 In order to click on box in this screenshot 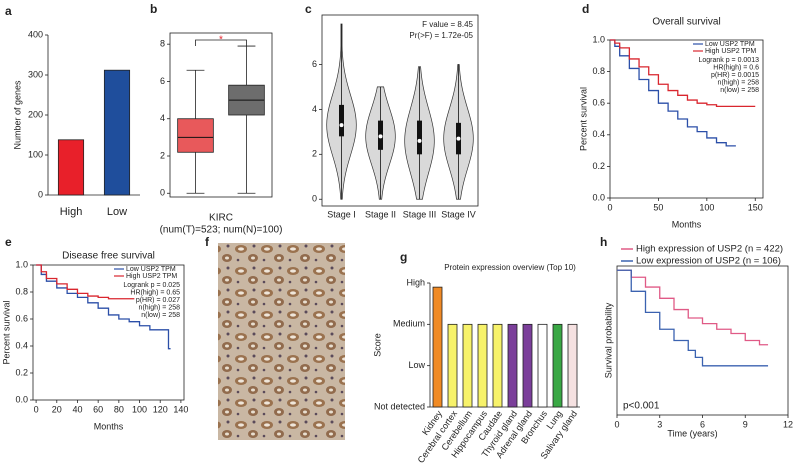, I will do `click(195, 135)`.